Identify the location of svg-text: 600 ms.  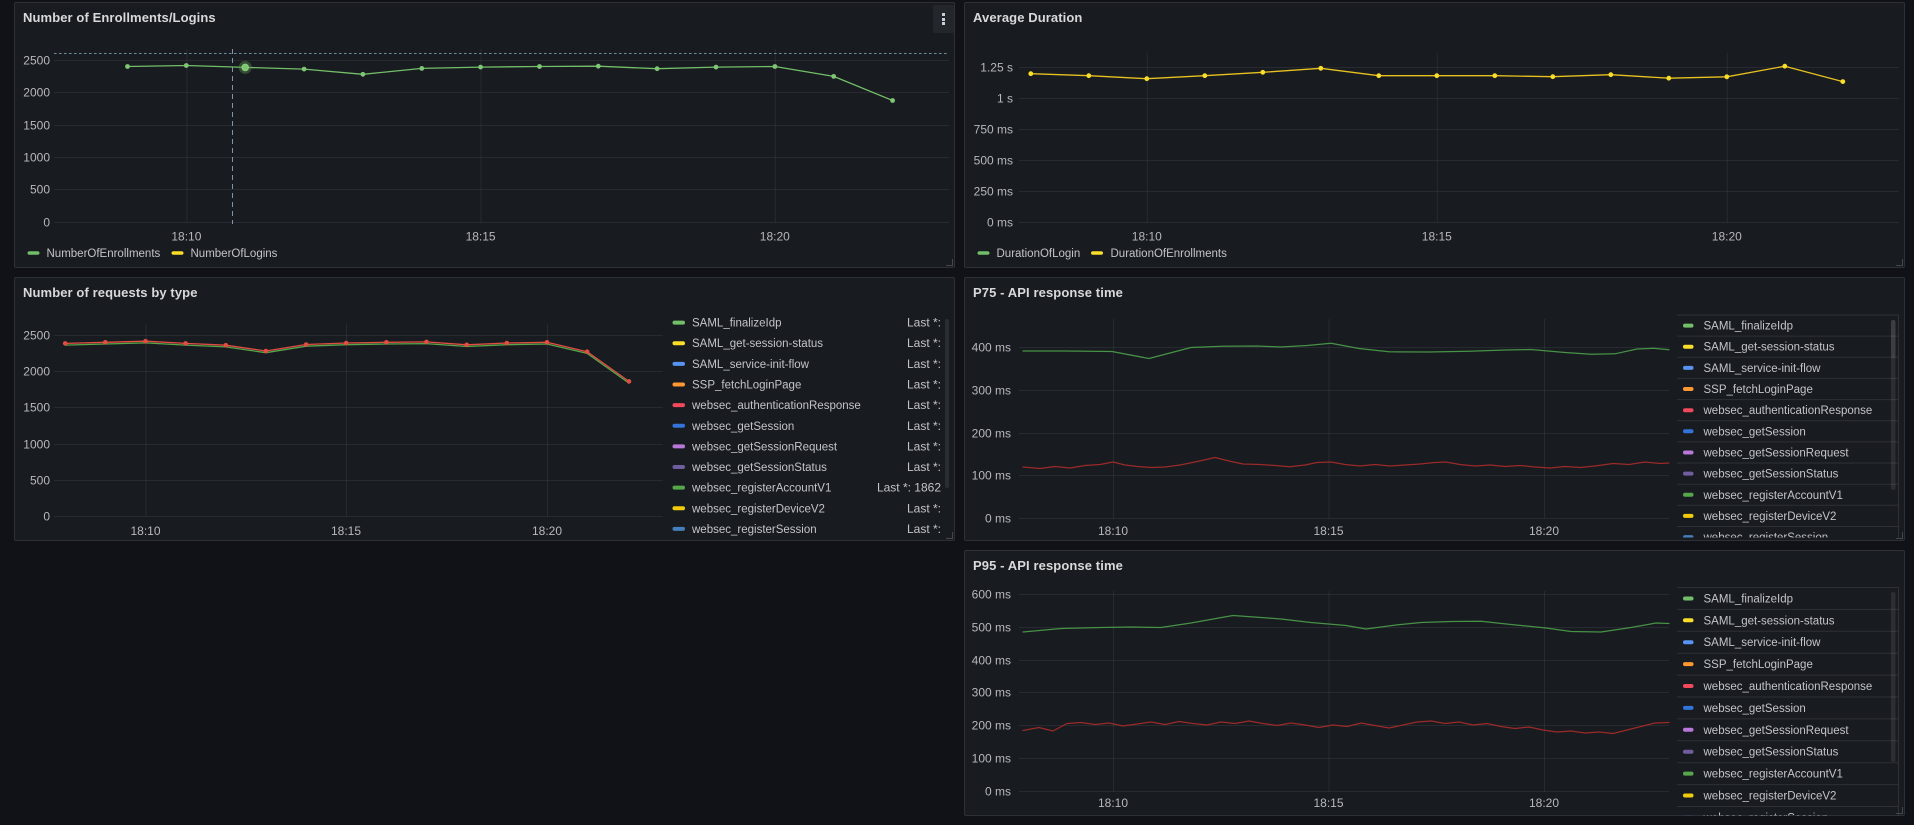
(991, 595).